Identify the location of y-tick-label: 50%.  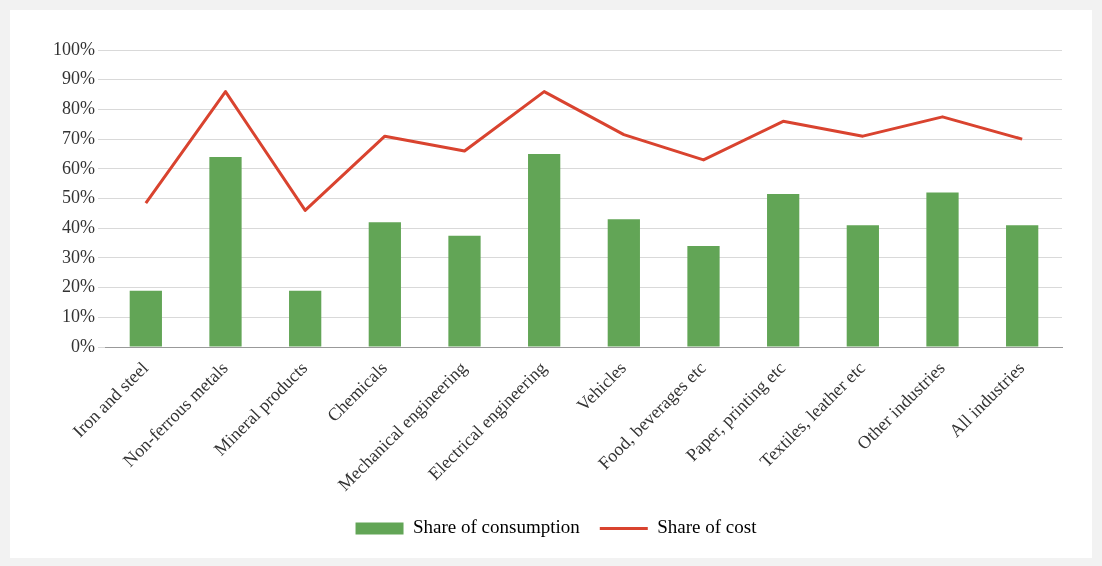
(78, 197).